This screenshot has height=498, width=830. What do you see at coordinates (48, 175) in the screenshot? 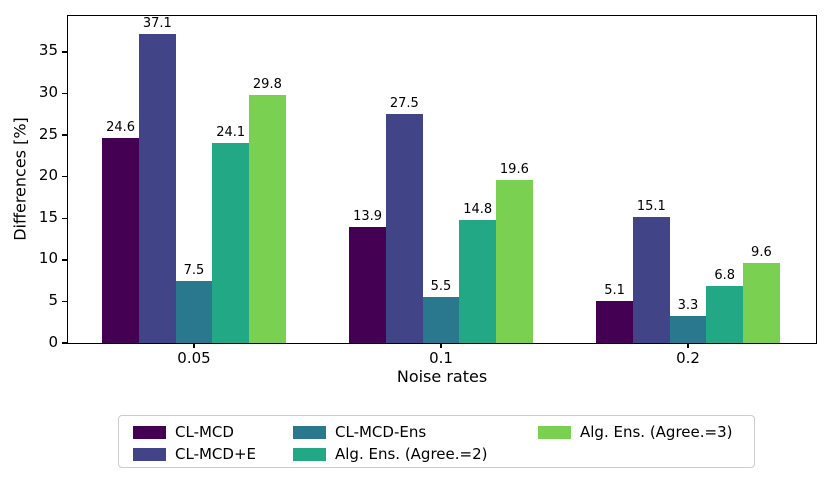
I see `y-tick-label: 20` at bounding box center [48, 175].